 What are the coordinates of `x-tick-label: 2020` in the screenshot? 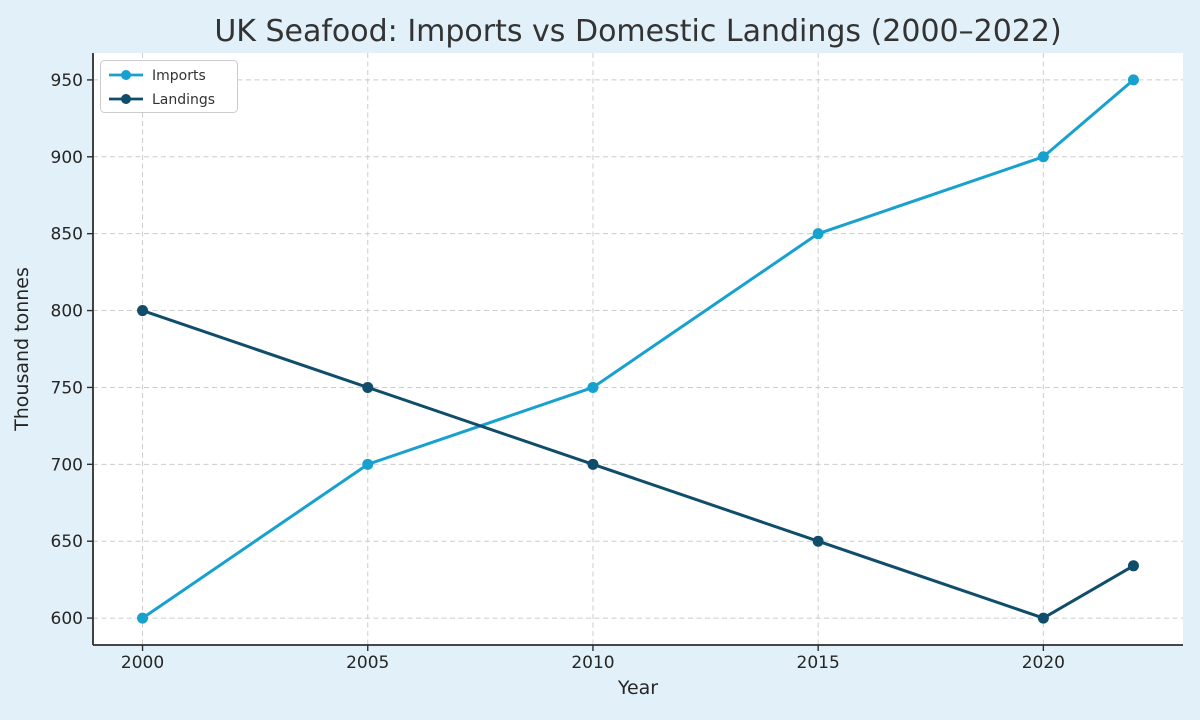 It's located at (1043, 663).